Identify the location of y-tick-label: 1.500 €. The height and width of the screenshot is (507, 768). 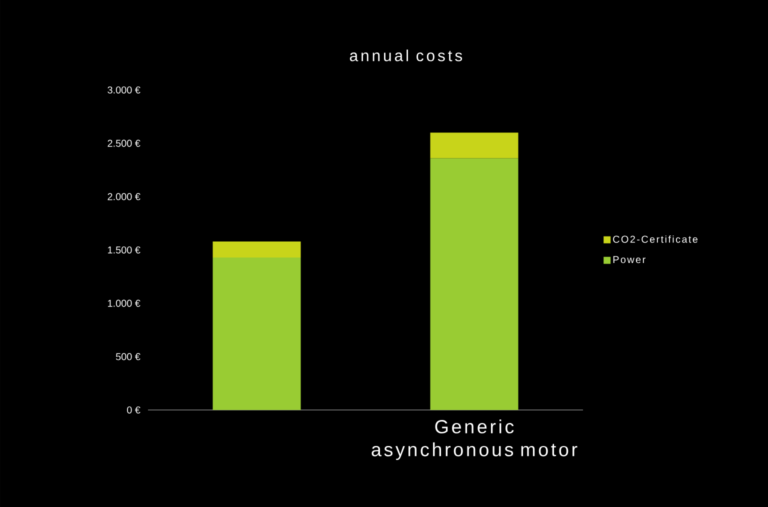
(124, 250).